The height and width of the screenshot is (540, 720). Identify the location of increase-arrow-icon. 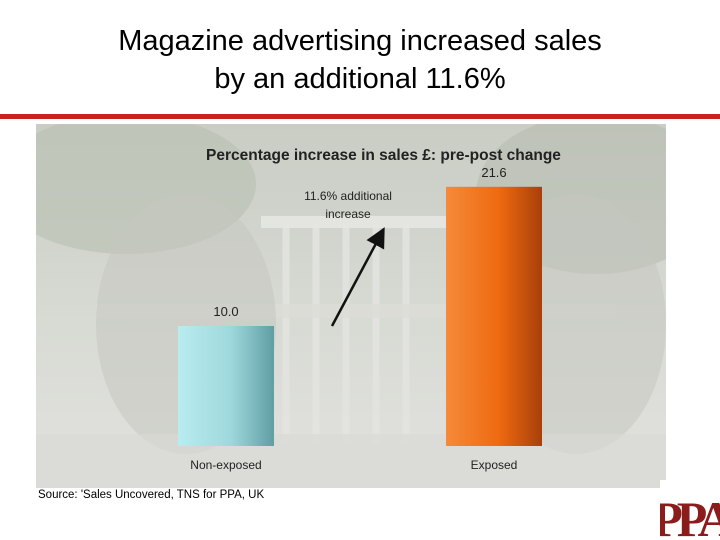
(357, 277).